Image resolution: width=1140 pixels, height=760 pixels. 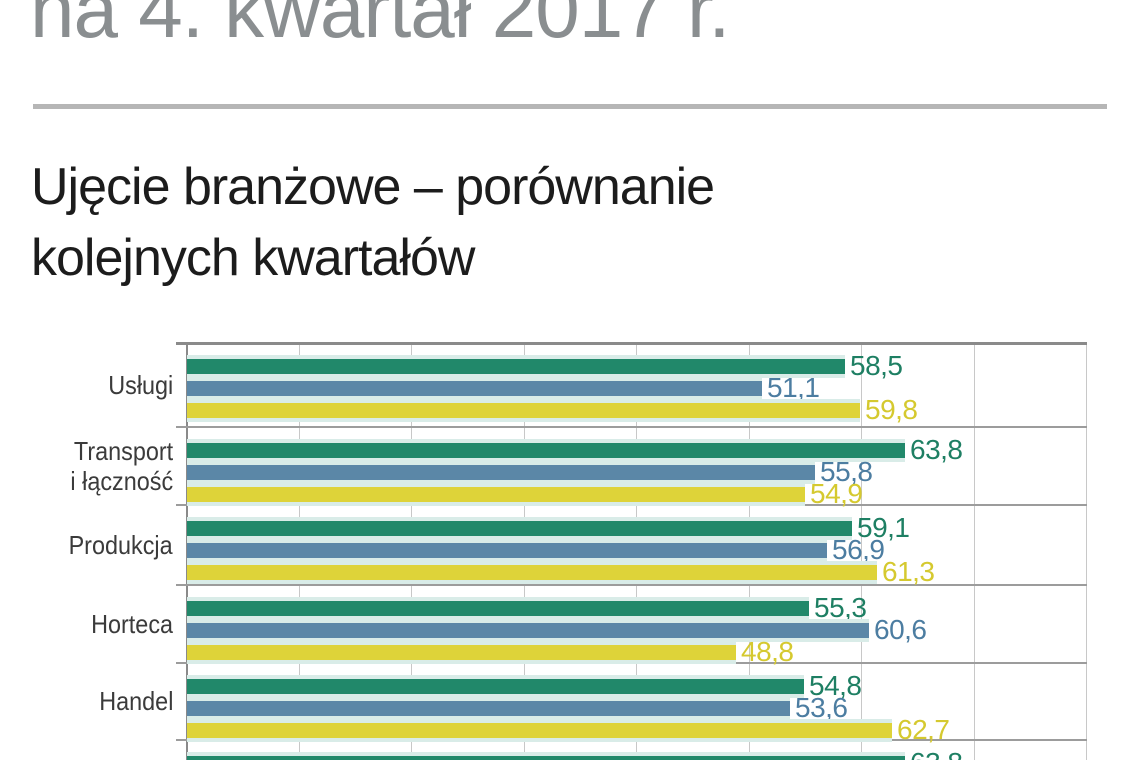 I want to click on category-label-box: Horteca, so click(x=96, y=624).